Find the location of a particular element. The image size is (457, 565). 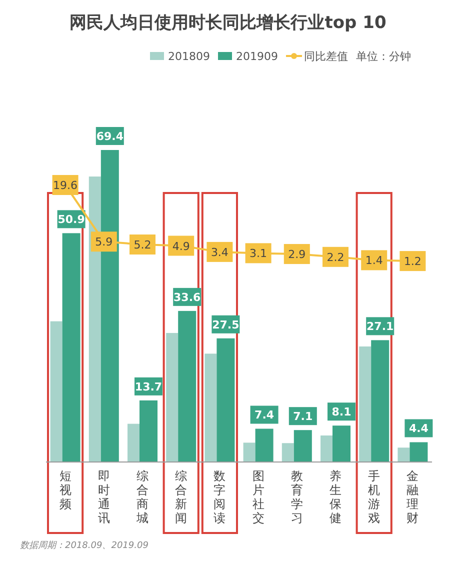

data-label: 13.7 is located at coordinates (148, 387).